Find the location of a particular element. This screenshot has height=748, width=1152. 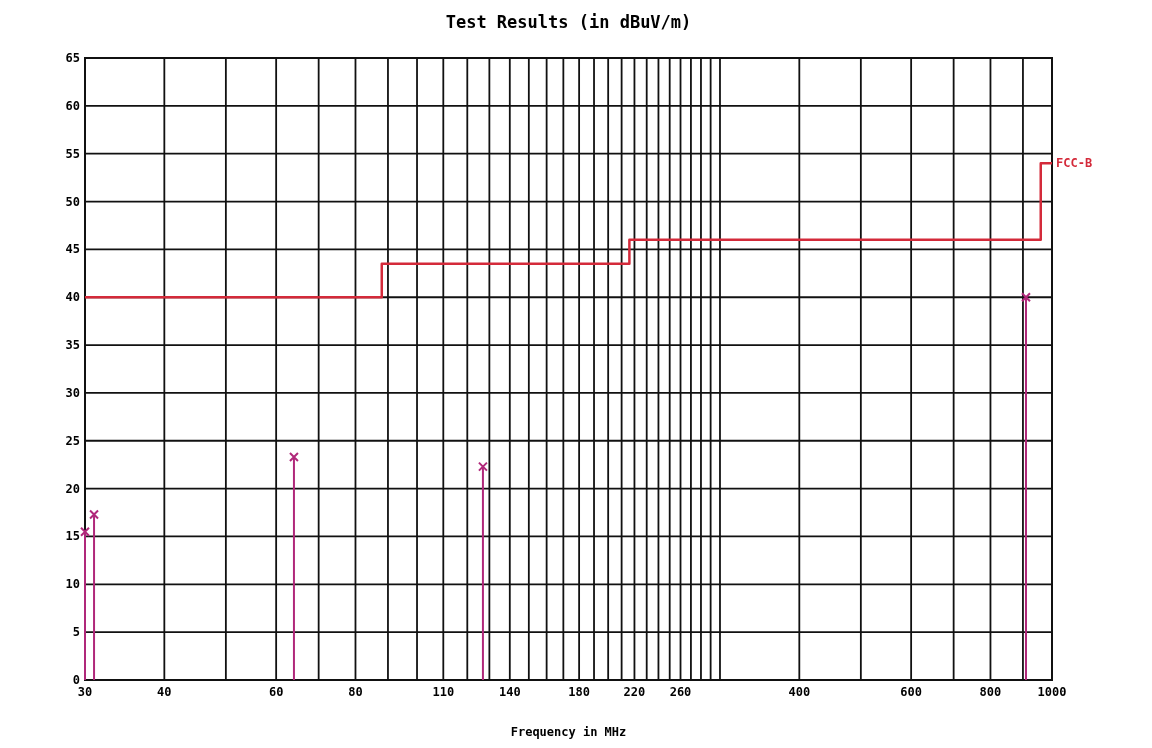

x-tick-label: 1000 is located at coordinates (1052, 692).